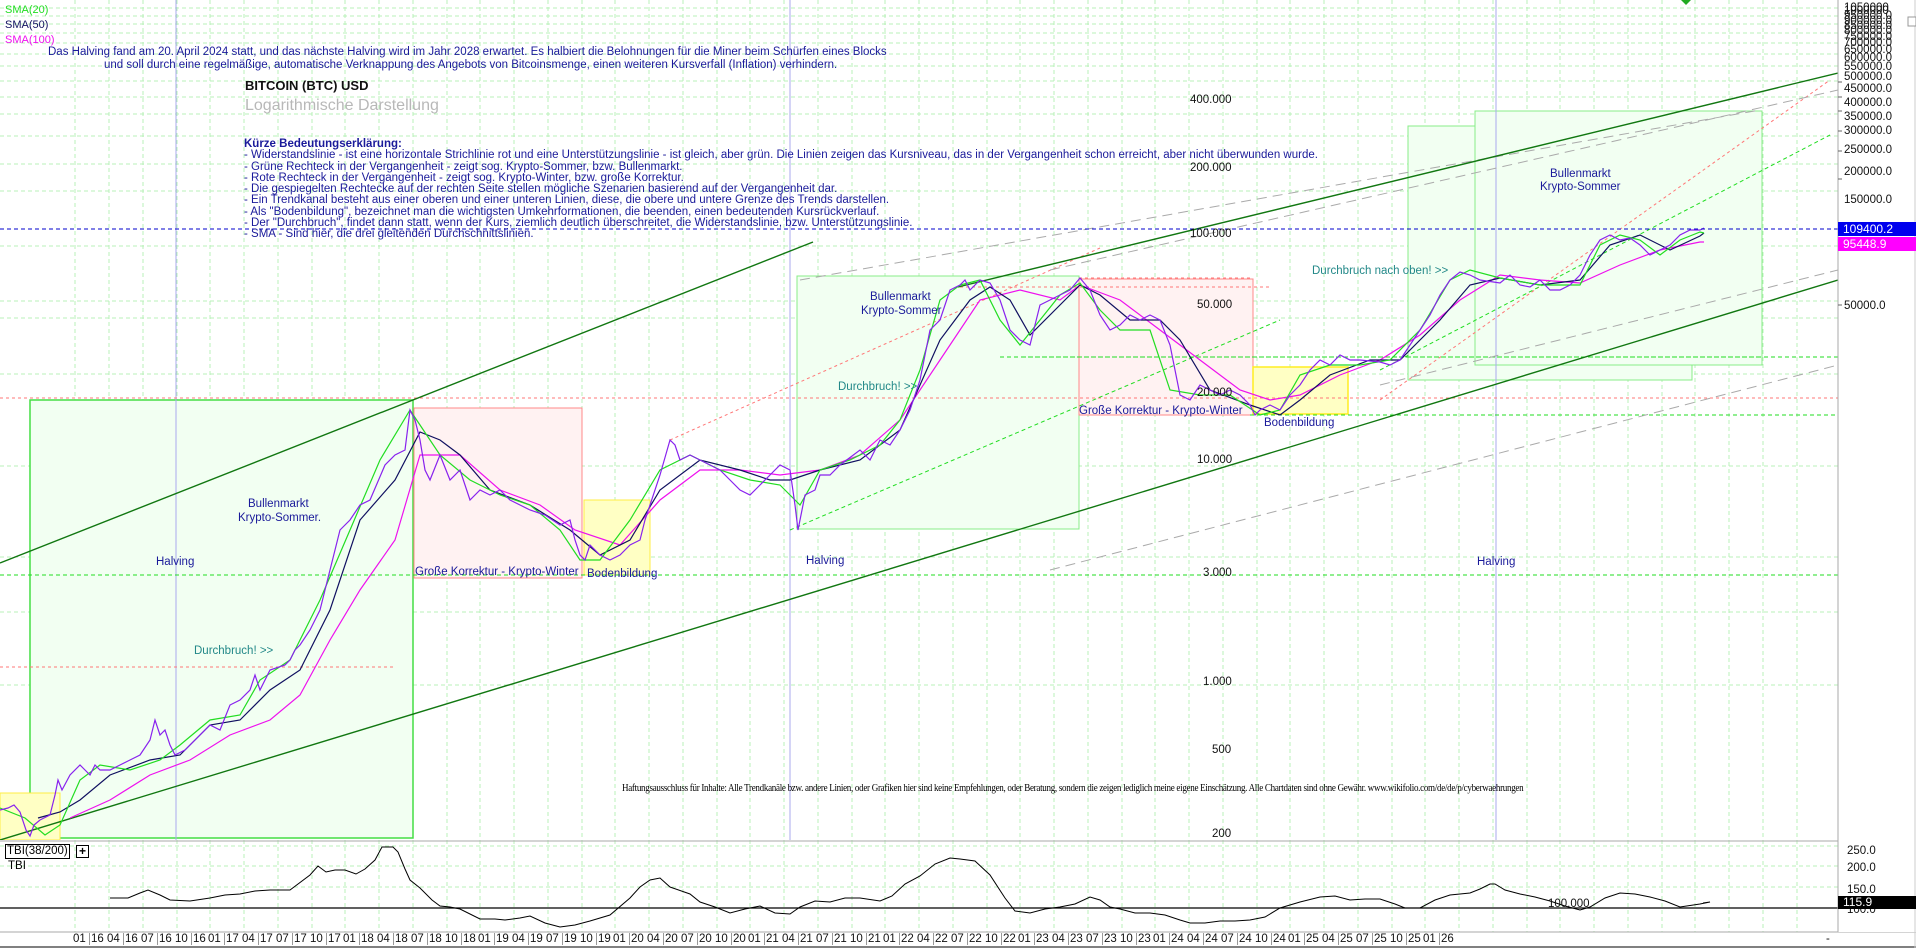 The height and width of the screenshot is (948, 1916). Describe the element at coordinates (1686, 2) in the screenshot. I see `scroll-marker-icon` at that location.